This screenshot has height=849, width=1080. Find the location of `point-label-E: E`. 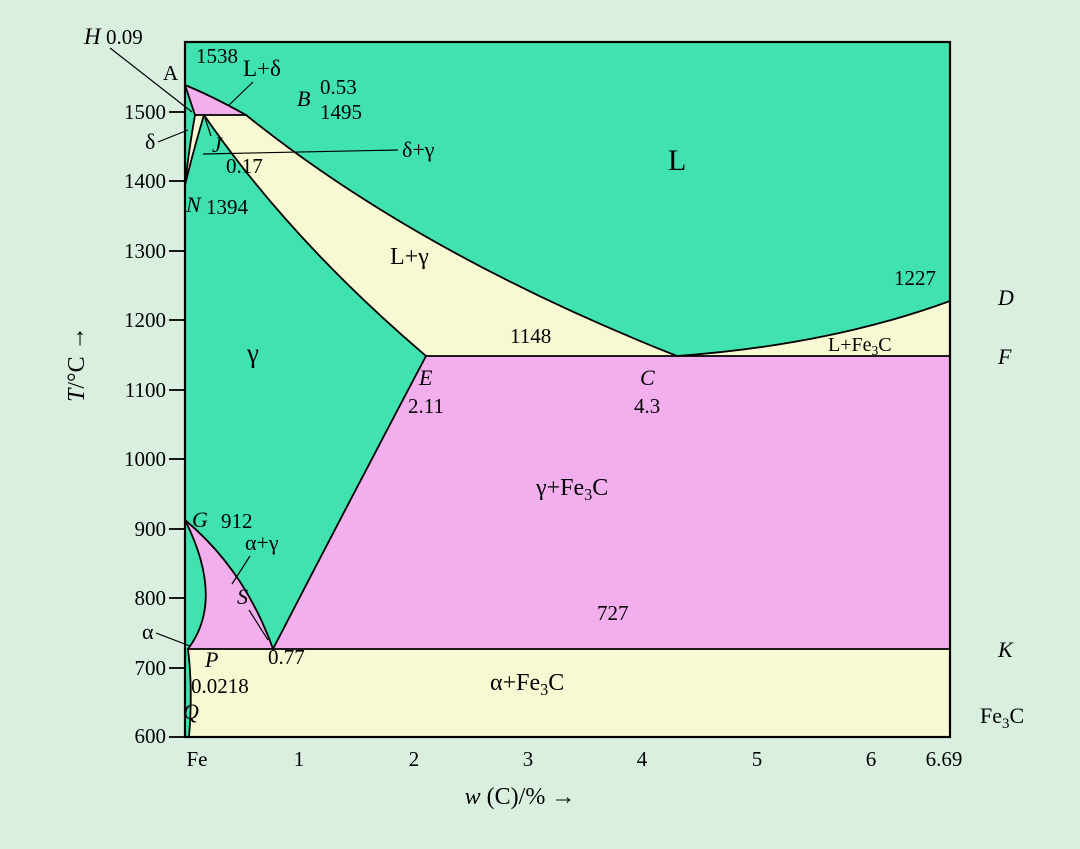

point-label-E: E is located at coordinates (425, 377).